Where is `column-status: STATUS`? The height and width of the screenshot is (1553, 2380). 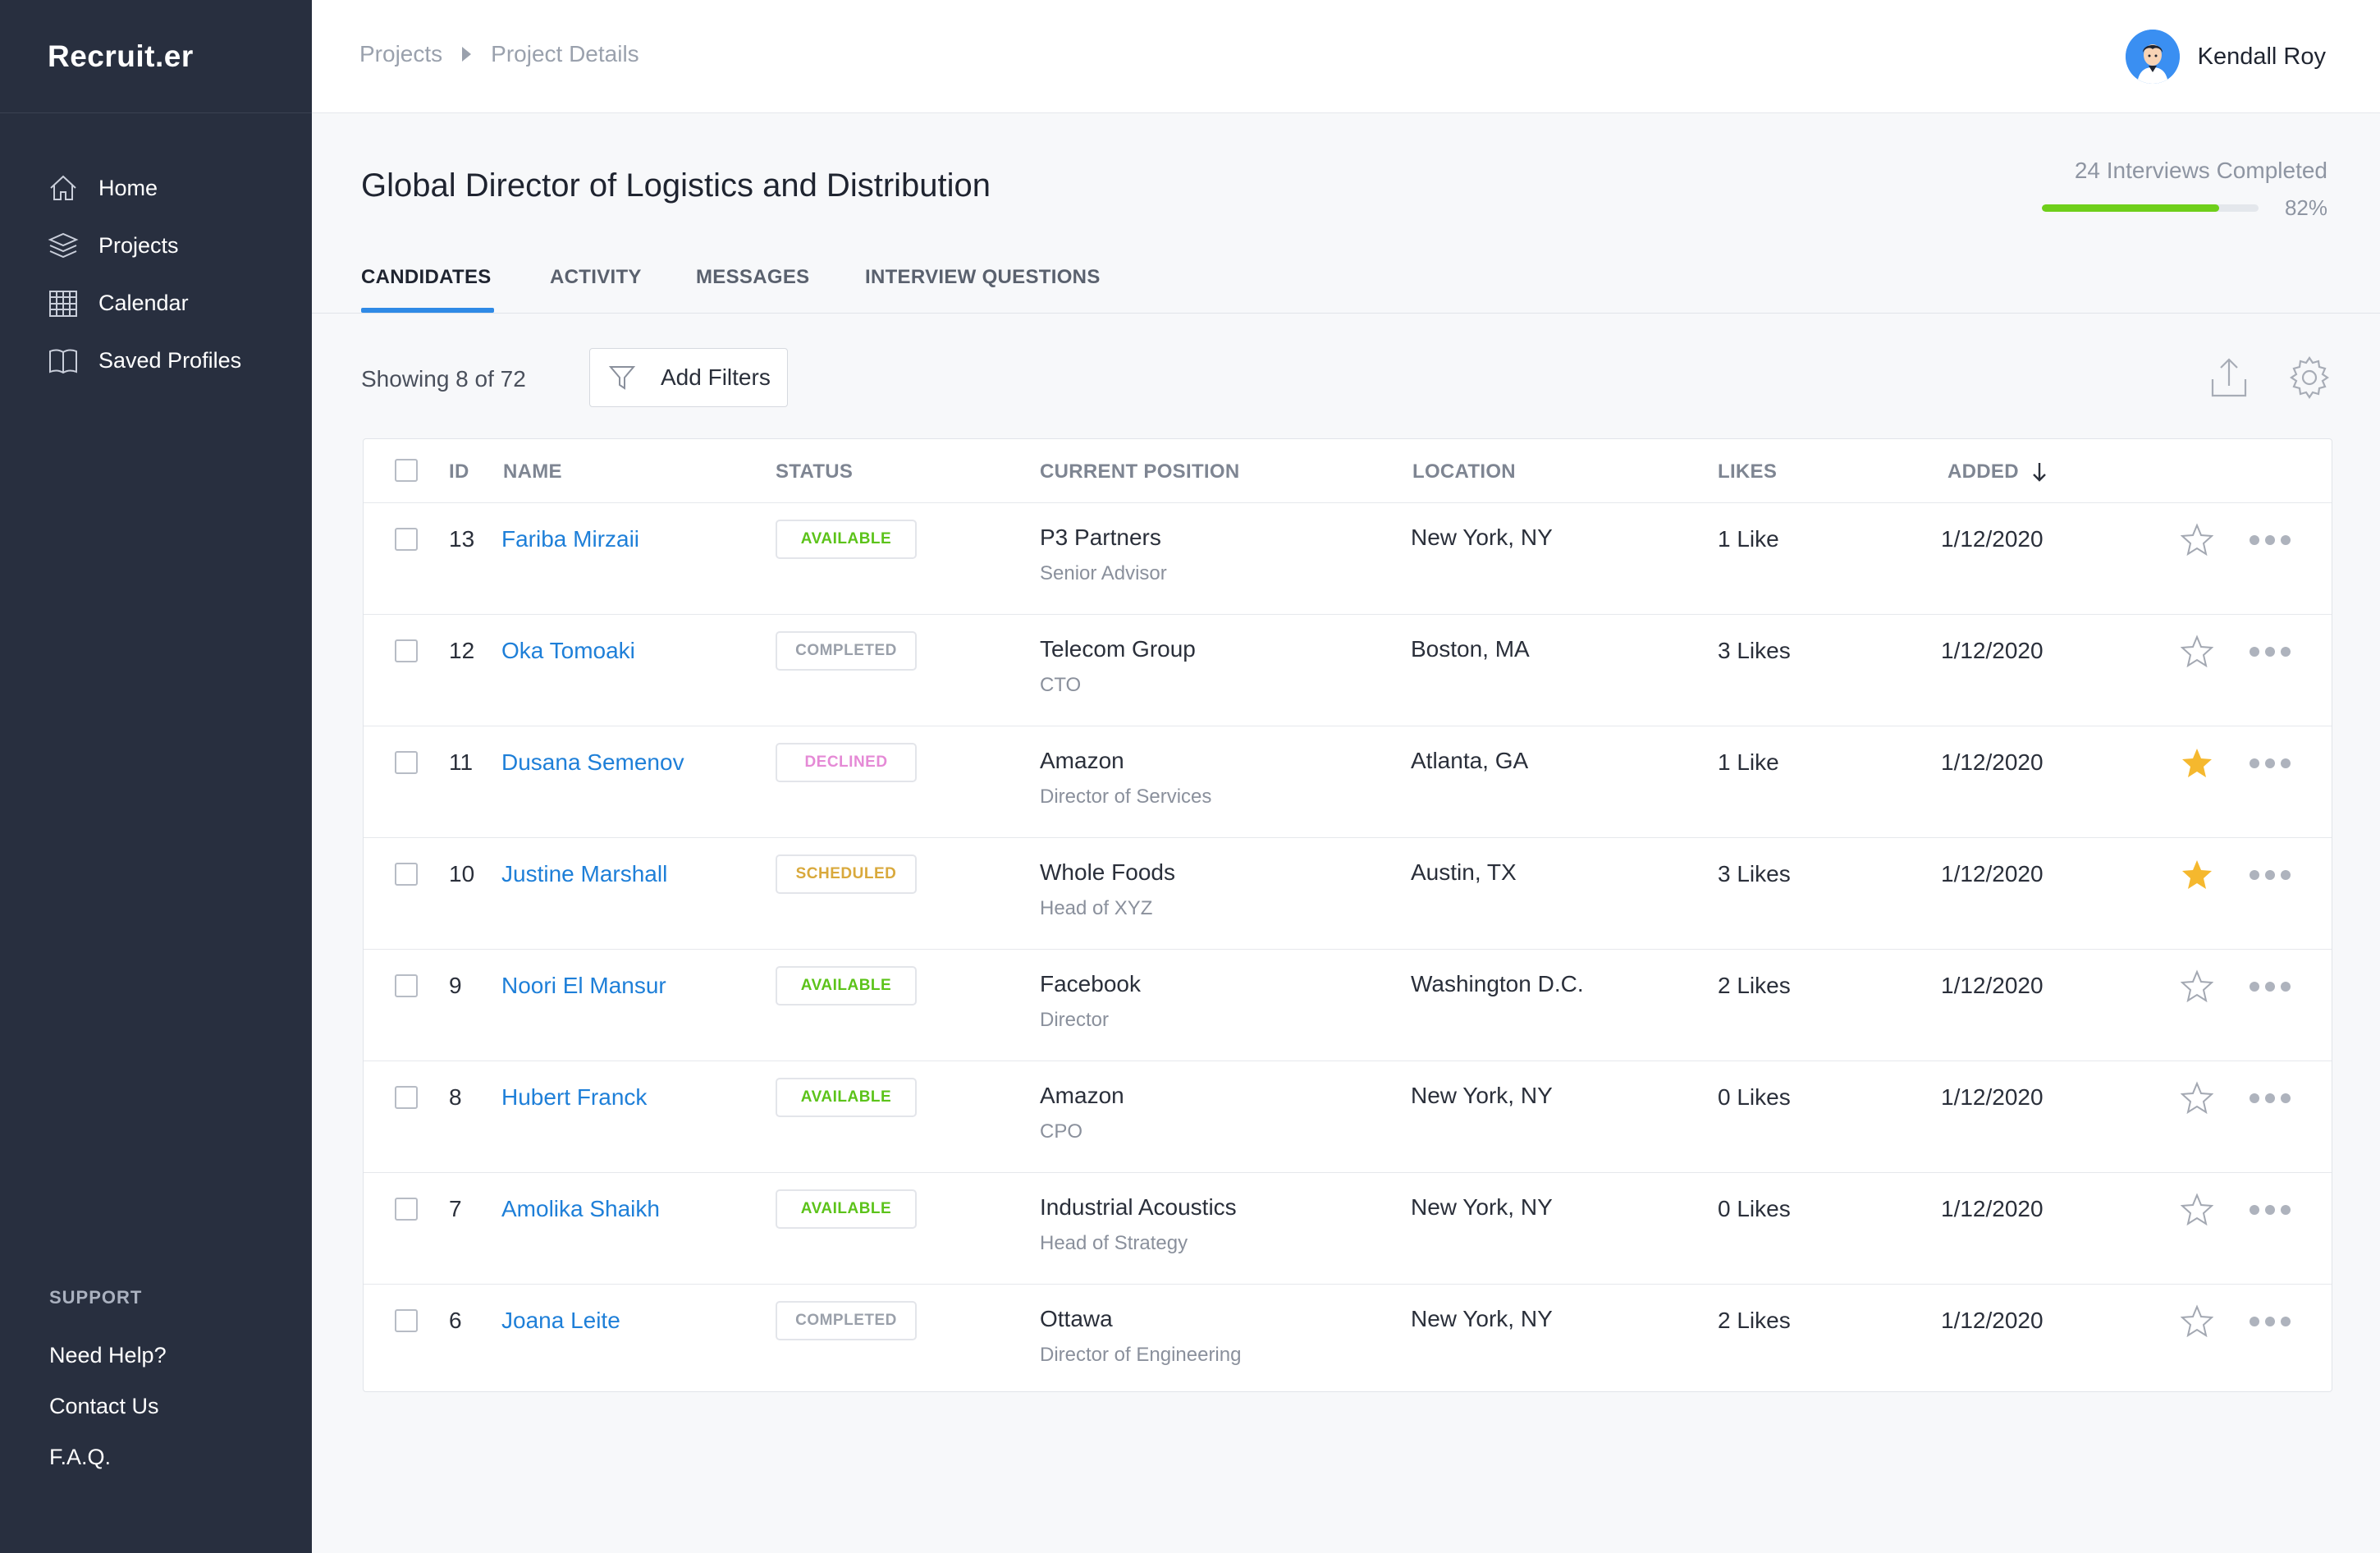
column-status: STATUS is located at coordinates (815, 471).